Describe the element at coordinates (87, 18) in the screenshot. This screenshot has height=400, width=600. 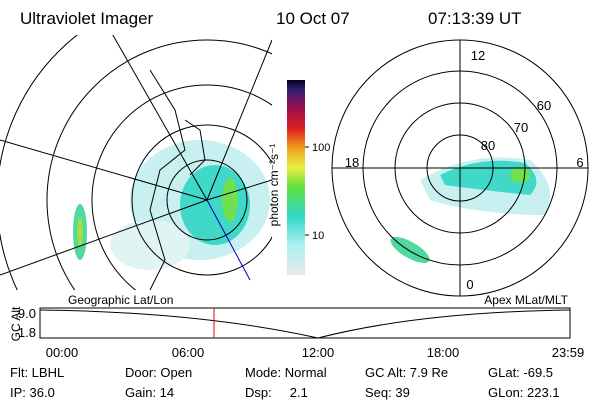
I see `title: Ultraviolet Imager` at that location.